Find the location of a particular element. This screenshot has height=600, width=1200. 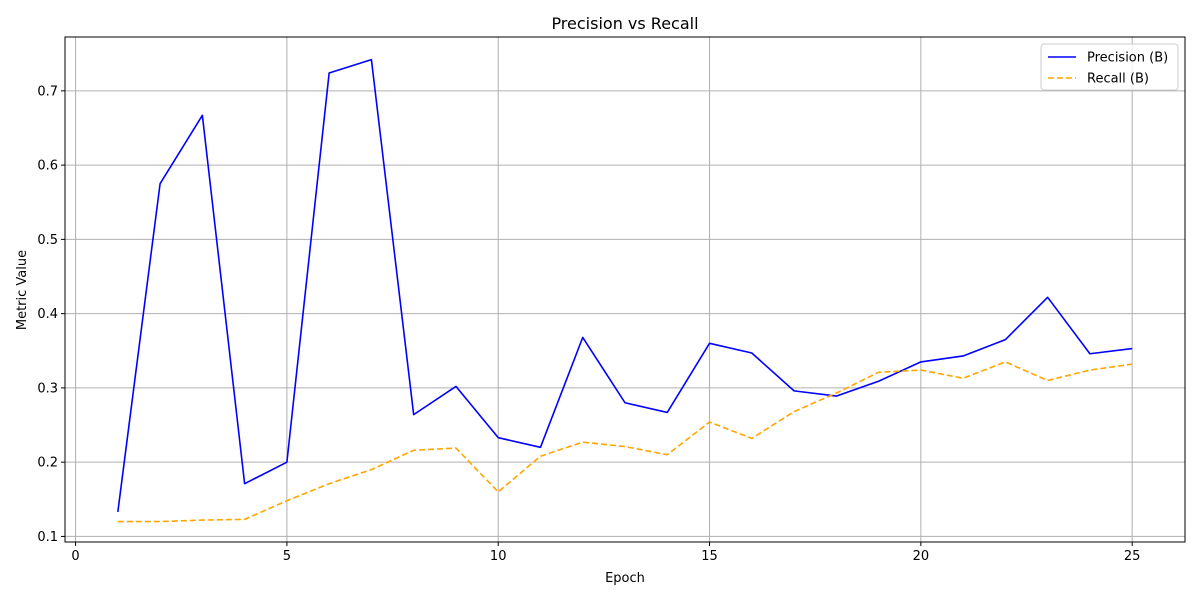

x-tick-label: 20 is located at coordinates (921, 556).